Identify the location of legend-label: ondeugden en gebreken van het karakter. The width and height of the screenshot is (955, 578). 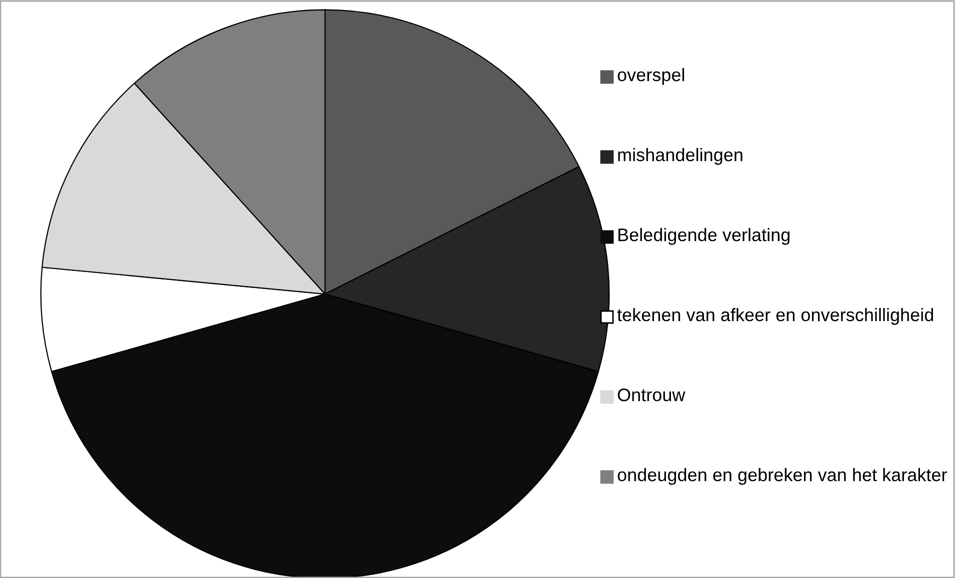
(782, 476).